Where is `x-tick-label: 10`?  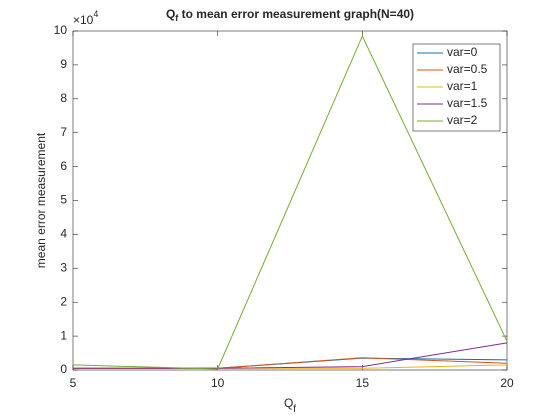 x-tick-label: 10 is located at coordinates (218, 383).